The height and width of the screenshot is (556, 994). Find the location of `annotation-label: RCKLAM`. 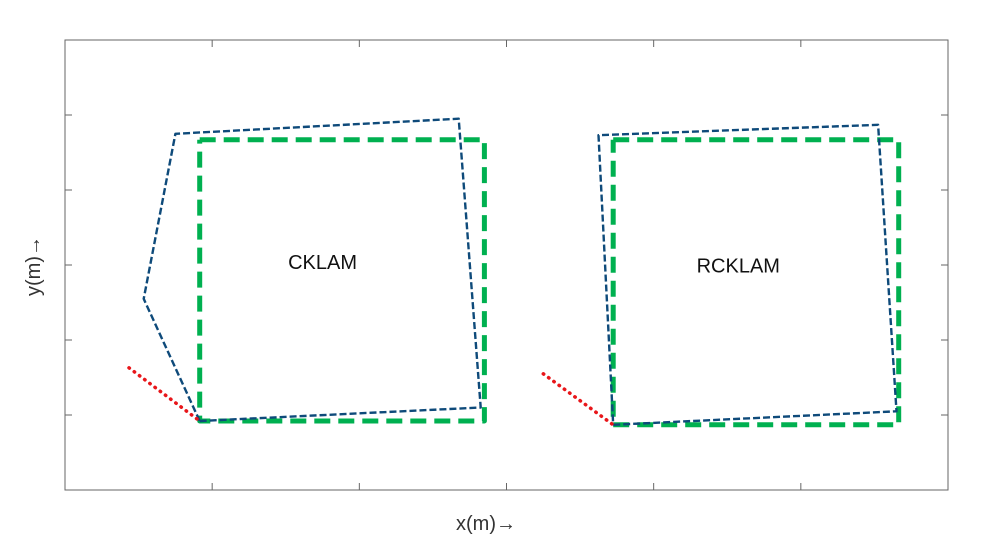

annotation-label: RCKLAM is located at coordinates (738, 267).